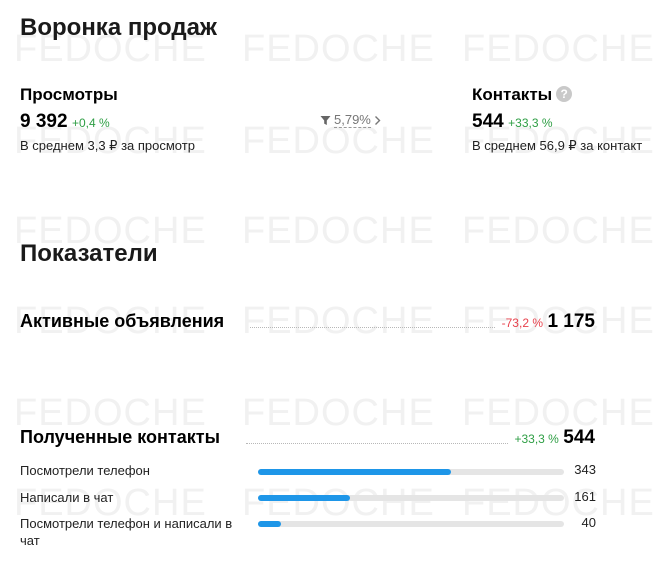  What do you see at coordinates (571, 321) in the screenshot?
I see `active-ads-value: 1 175` at bounding box center [571, 321].